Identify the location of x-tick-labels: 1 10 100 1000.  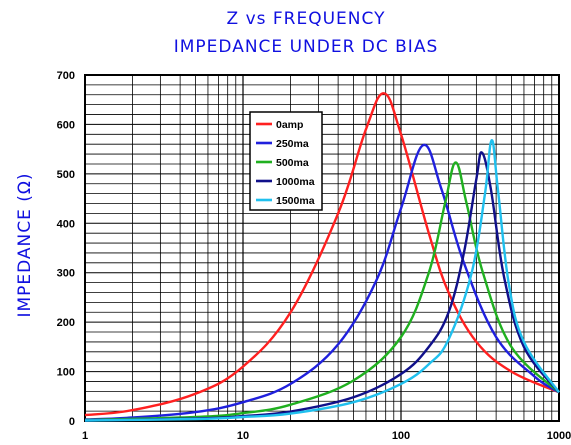
(326, 436).